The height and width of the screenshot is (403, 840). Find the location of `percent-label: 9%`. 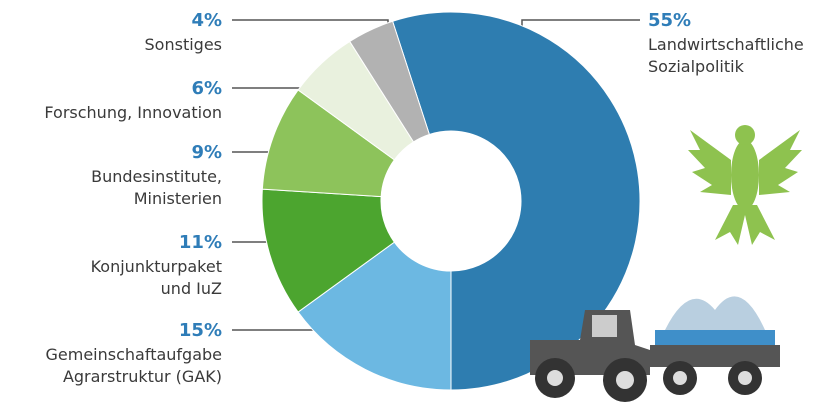

percent-label: 9% is located at coordinates (206, 152).